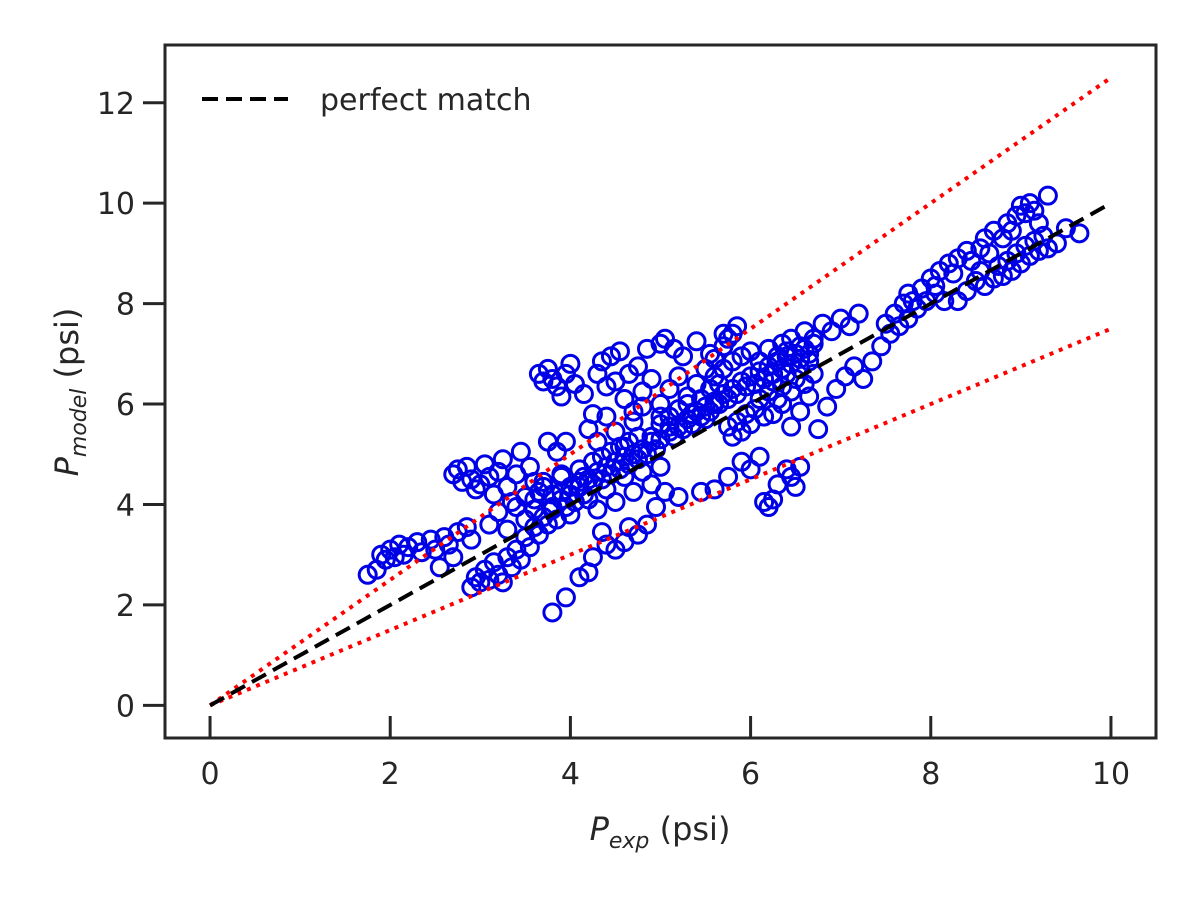 The image size is (1200, 900). I want to click on y-axis: 0 2 4 6 8 10 12, so click(131, 405).